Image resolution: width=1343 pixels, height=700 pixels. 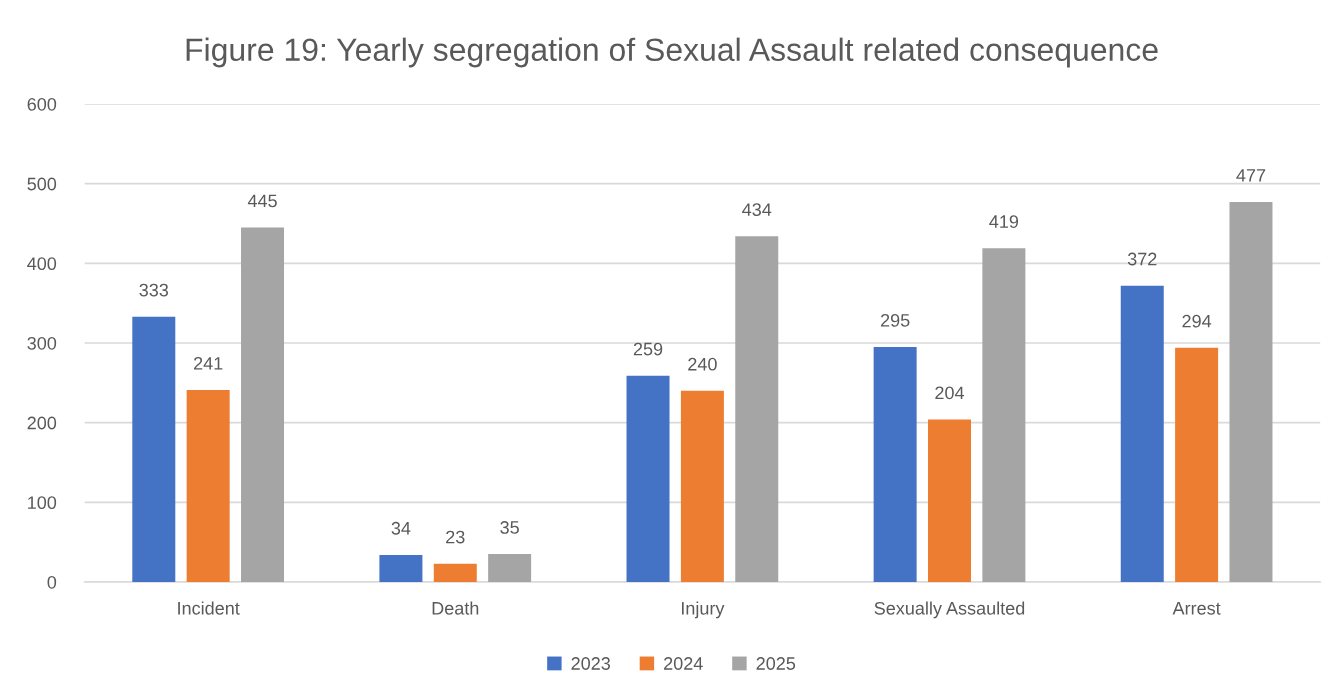 I want to click on data-label: 240, so click(x=702, y=364).